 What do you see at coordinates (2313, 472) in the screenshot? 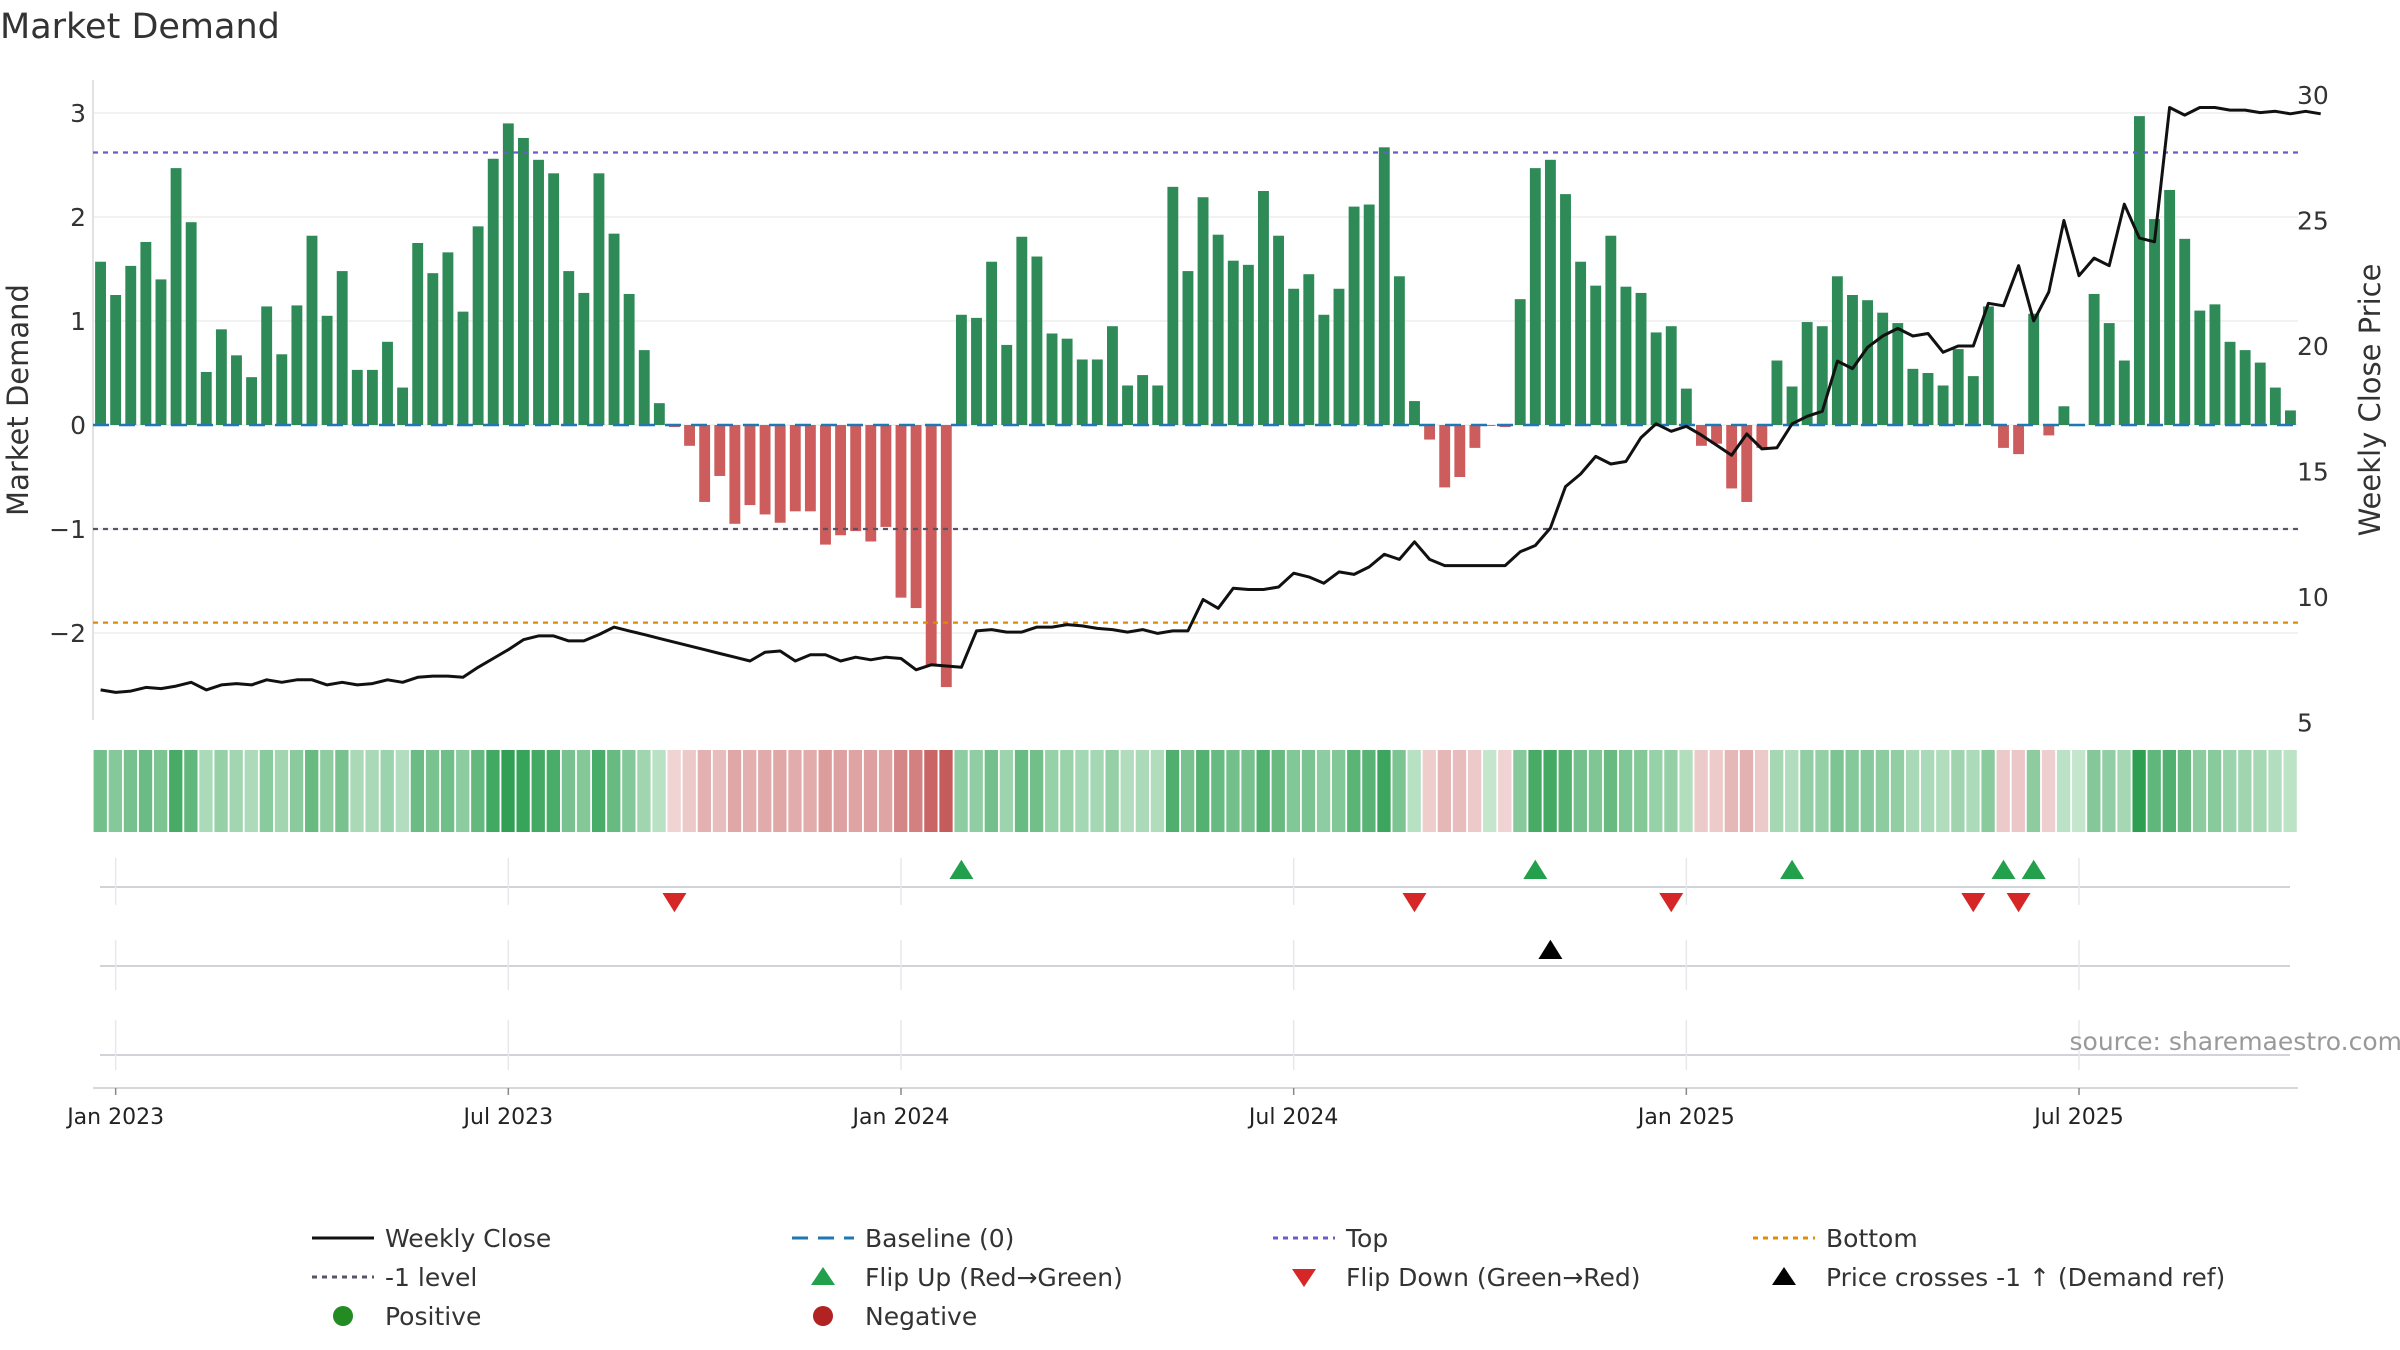
I see `y-tick-label-right: 15` at bounding box center [2313, 472].